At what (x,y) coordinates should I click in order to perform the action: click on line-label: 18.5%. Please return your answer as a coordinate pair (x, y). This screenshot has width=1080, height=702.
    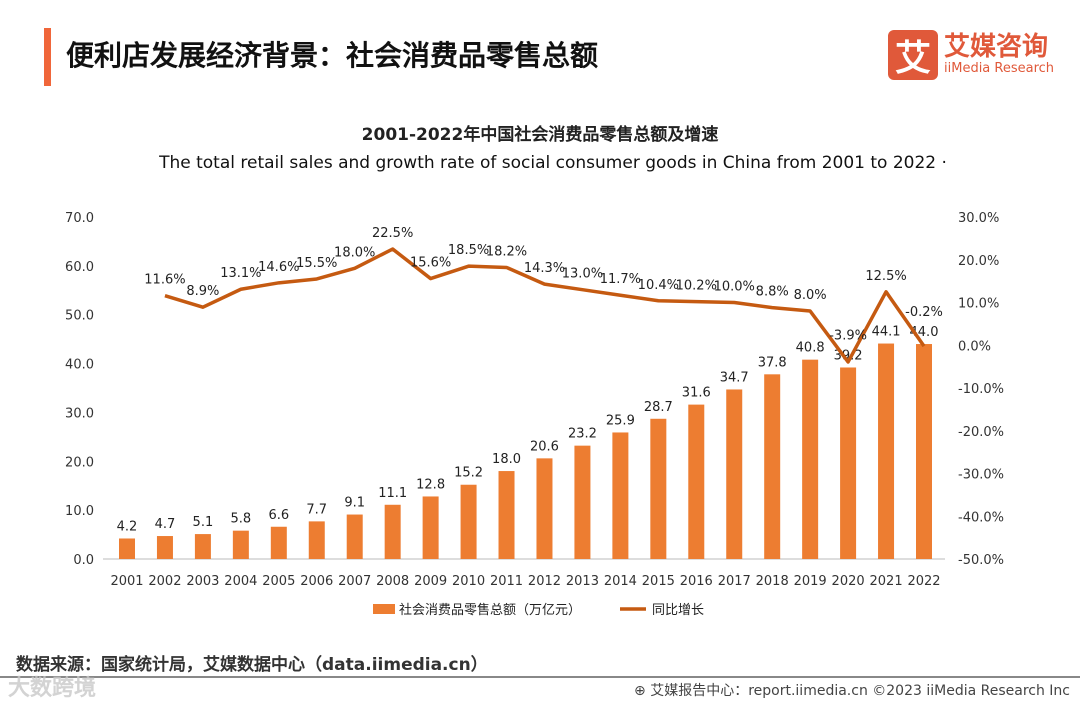
    Looking at the image, I should click on (468, 250).